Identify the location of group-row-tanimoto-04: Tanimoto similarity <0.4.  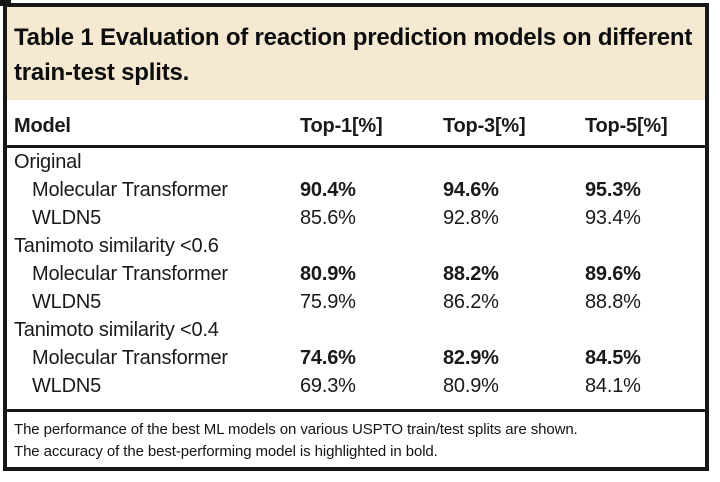
(356, 330).